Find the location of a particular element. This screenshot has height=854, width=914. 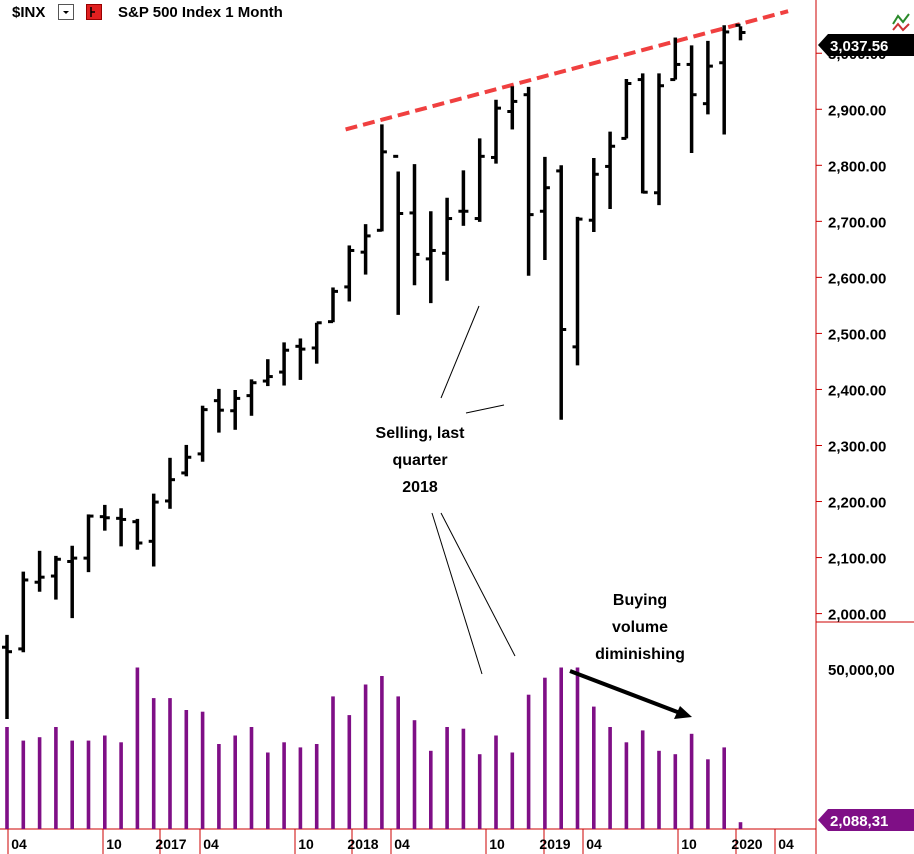

diminishing-arrow is located at coordinates (630, 694).